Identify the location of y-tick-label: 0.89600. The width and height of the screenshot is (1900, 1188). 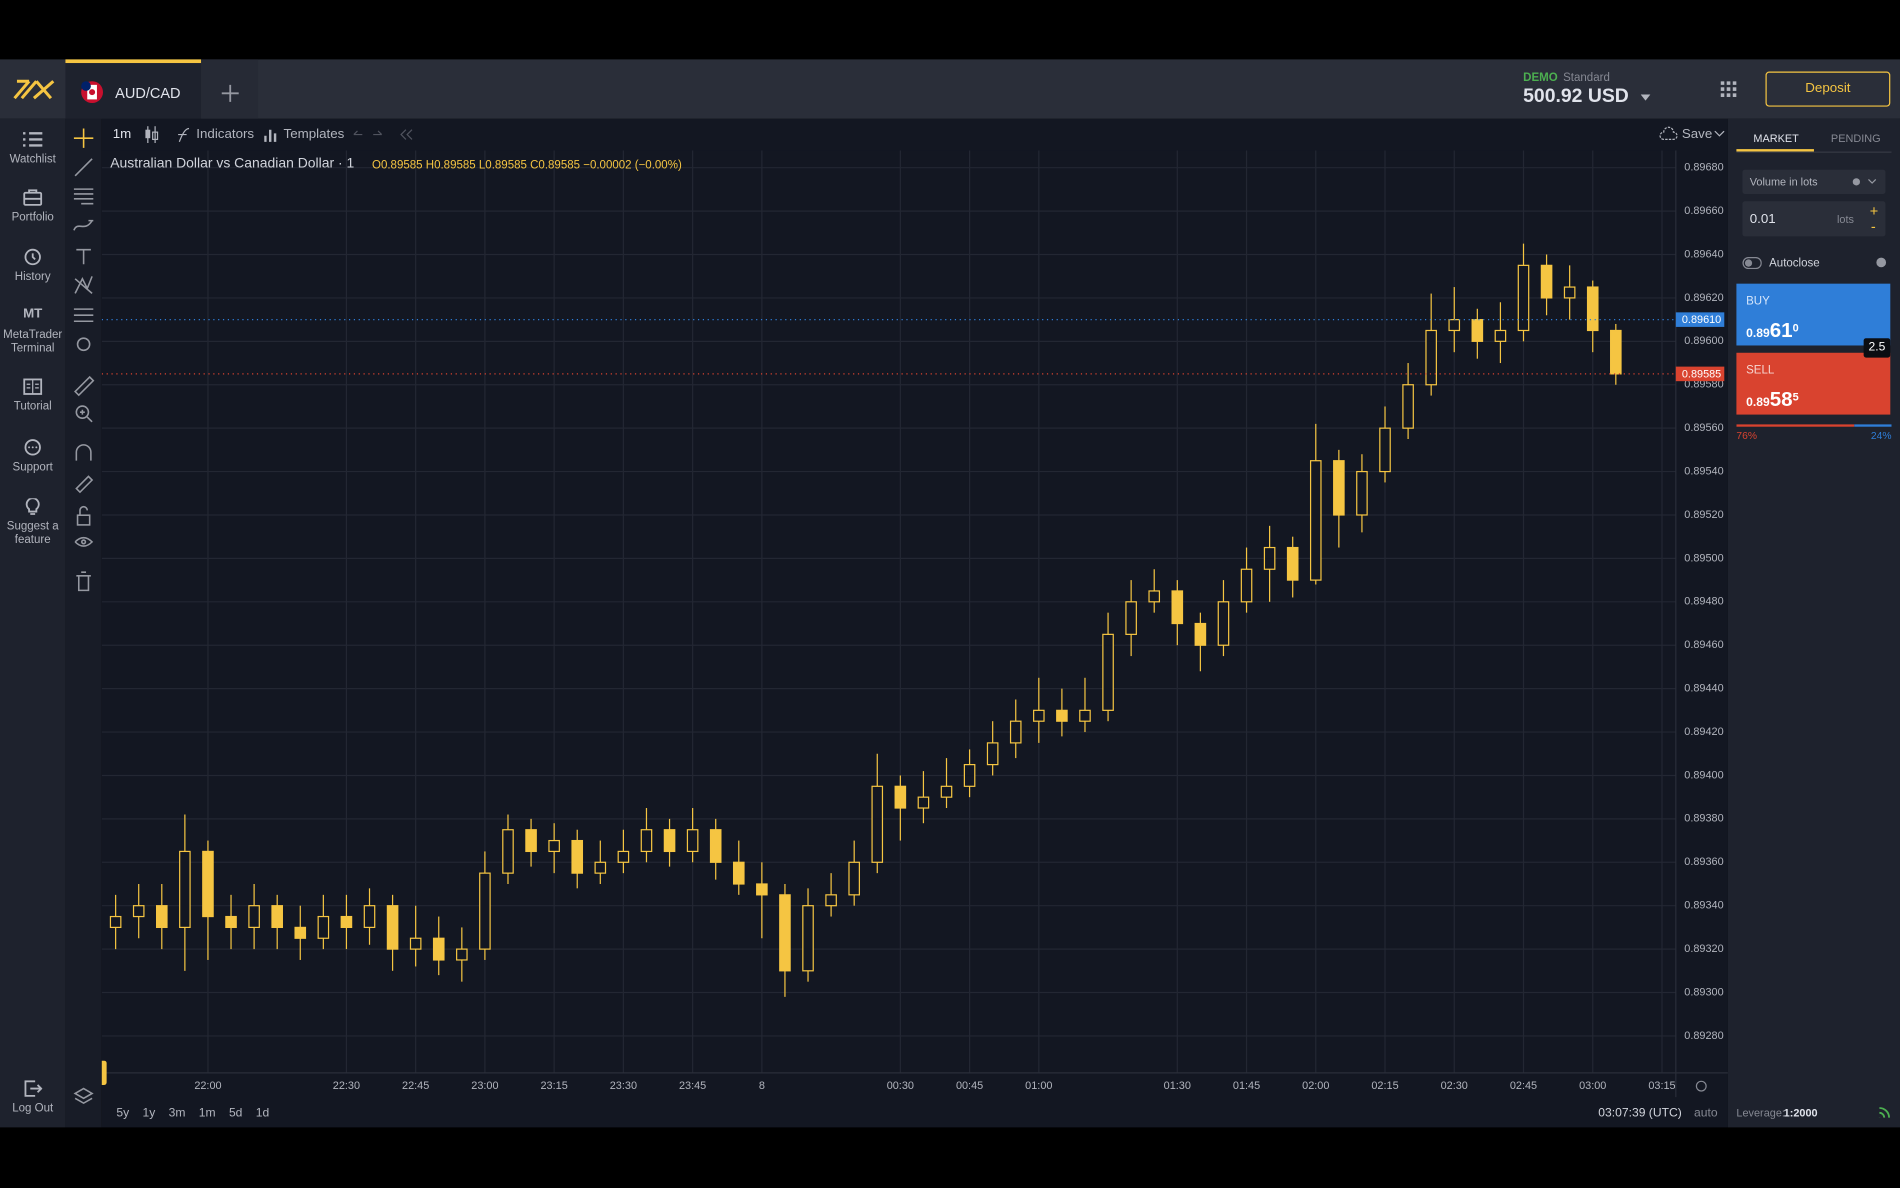
(1703, 341).